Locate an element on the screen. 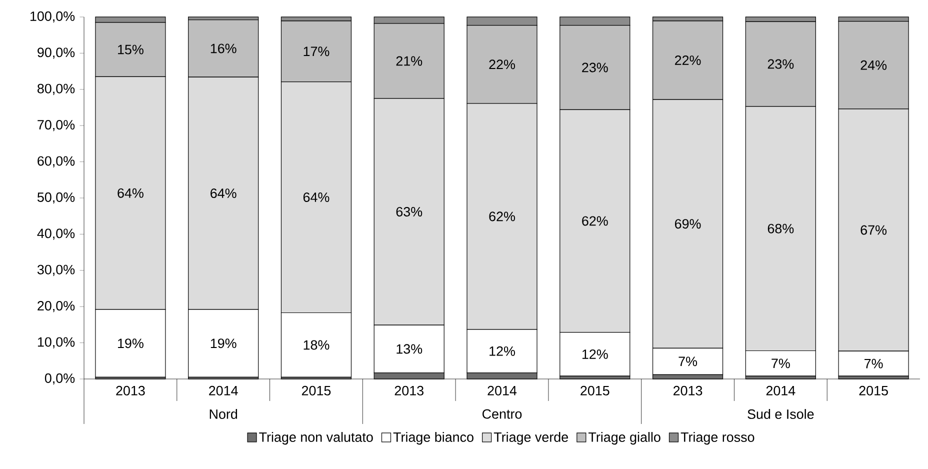 This screenshot has height=469, width=928. legend-label: Triage rosso is located at coordinates (717, 438).